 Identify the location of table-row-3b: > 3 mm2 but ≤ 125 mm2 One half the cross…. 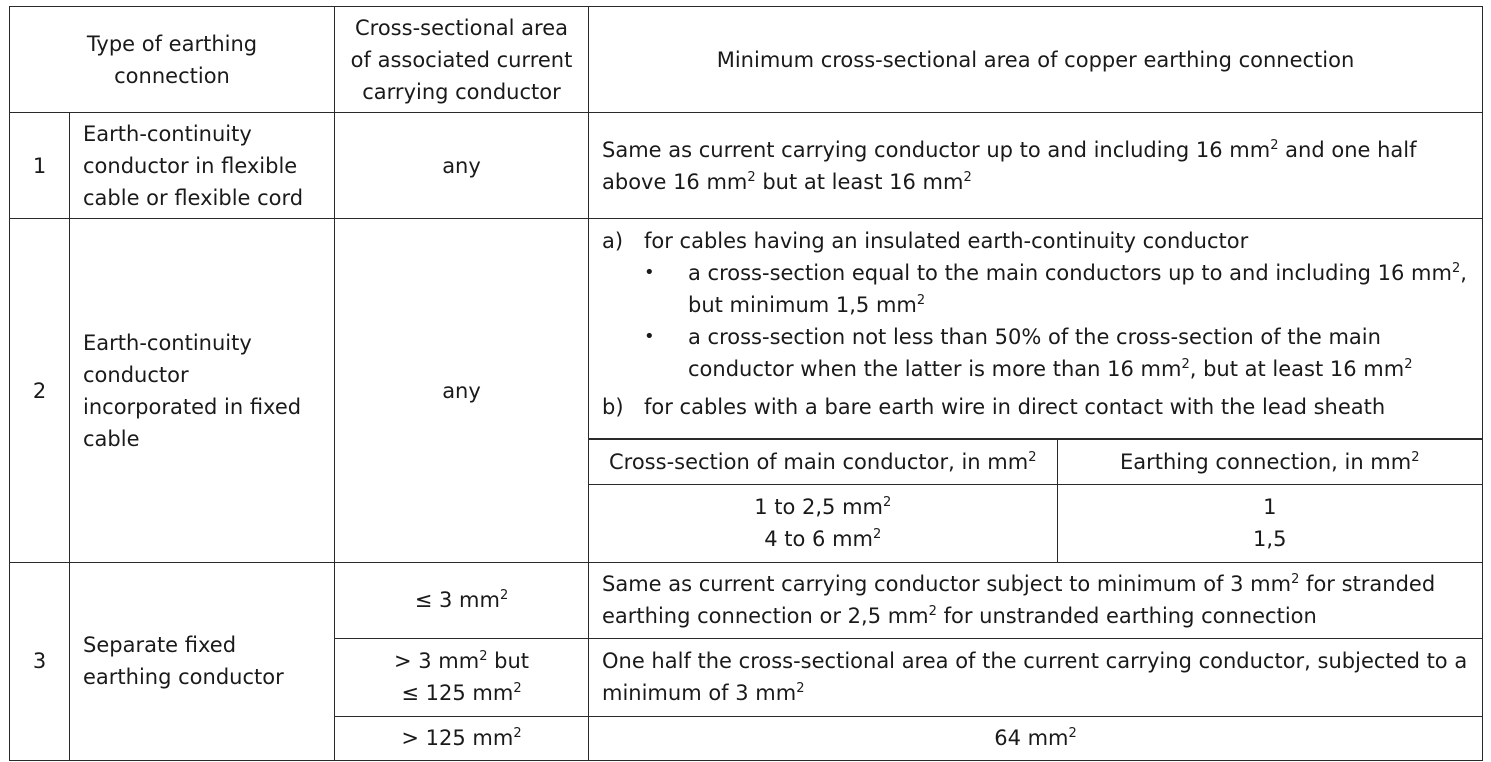
(746, 677).